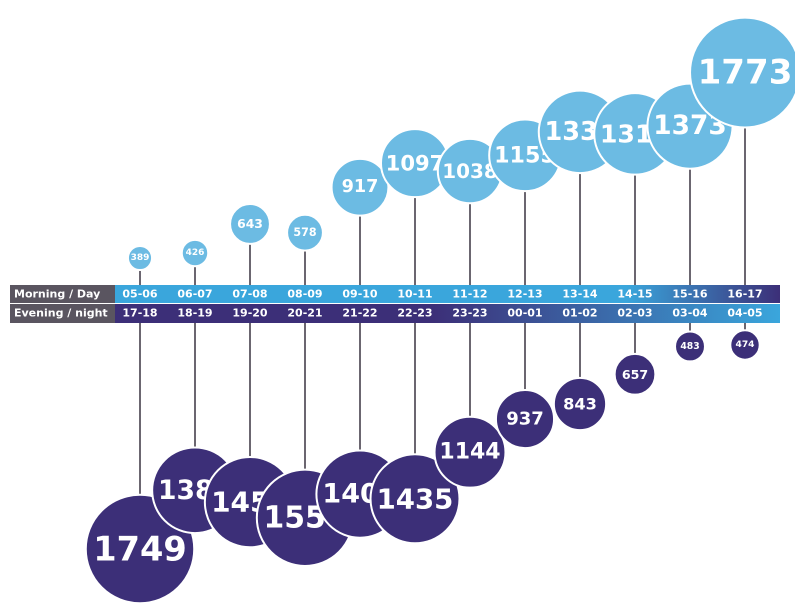 The width and height of the screenshot is (795, 608). I want to click on bubble-label: 1038, so click(470, 171).